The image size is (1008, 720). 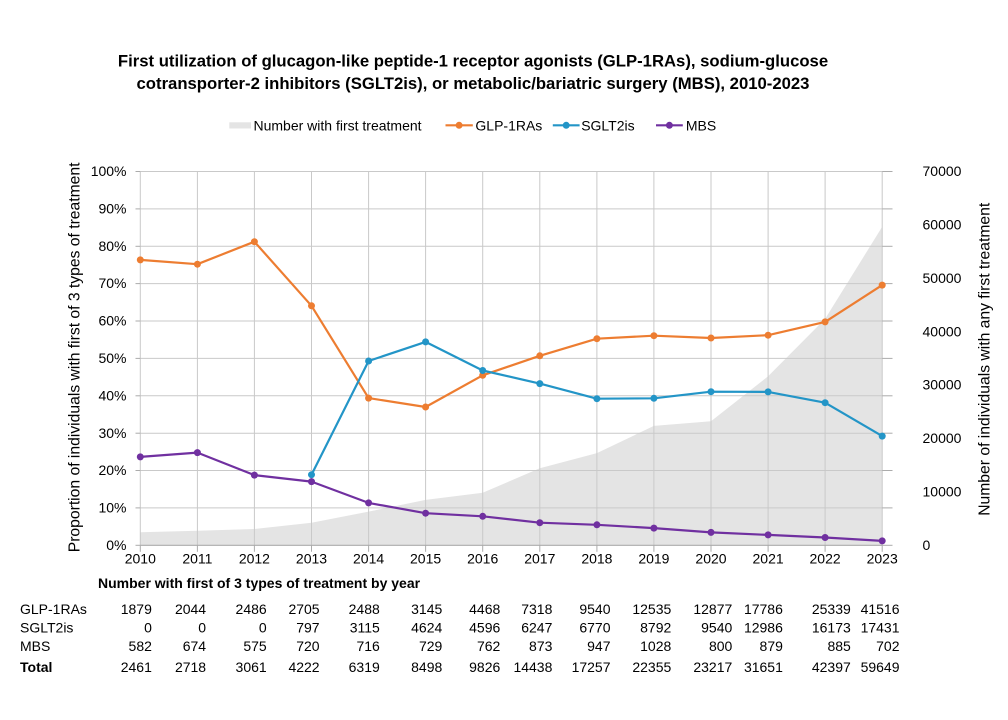 What do you see at coordinates (431, 646) in the screenshot?
I see `svg-text: 729` at bounding box center [431, 646].